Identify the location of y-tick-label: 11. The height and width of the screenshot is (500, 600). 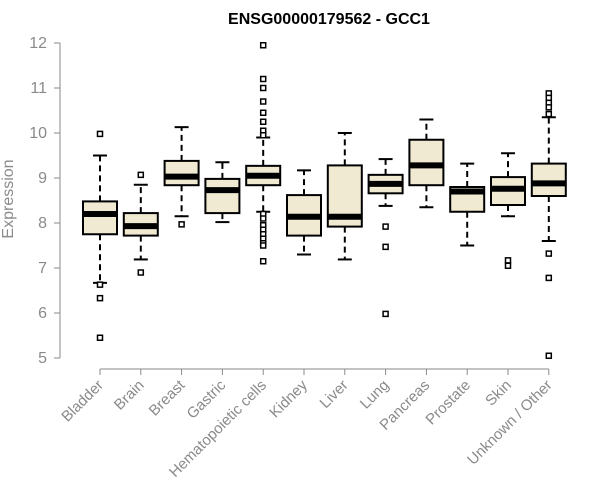
(38, 88).